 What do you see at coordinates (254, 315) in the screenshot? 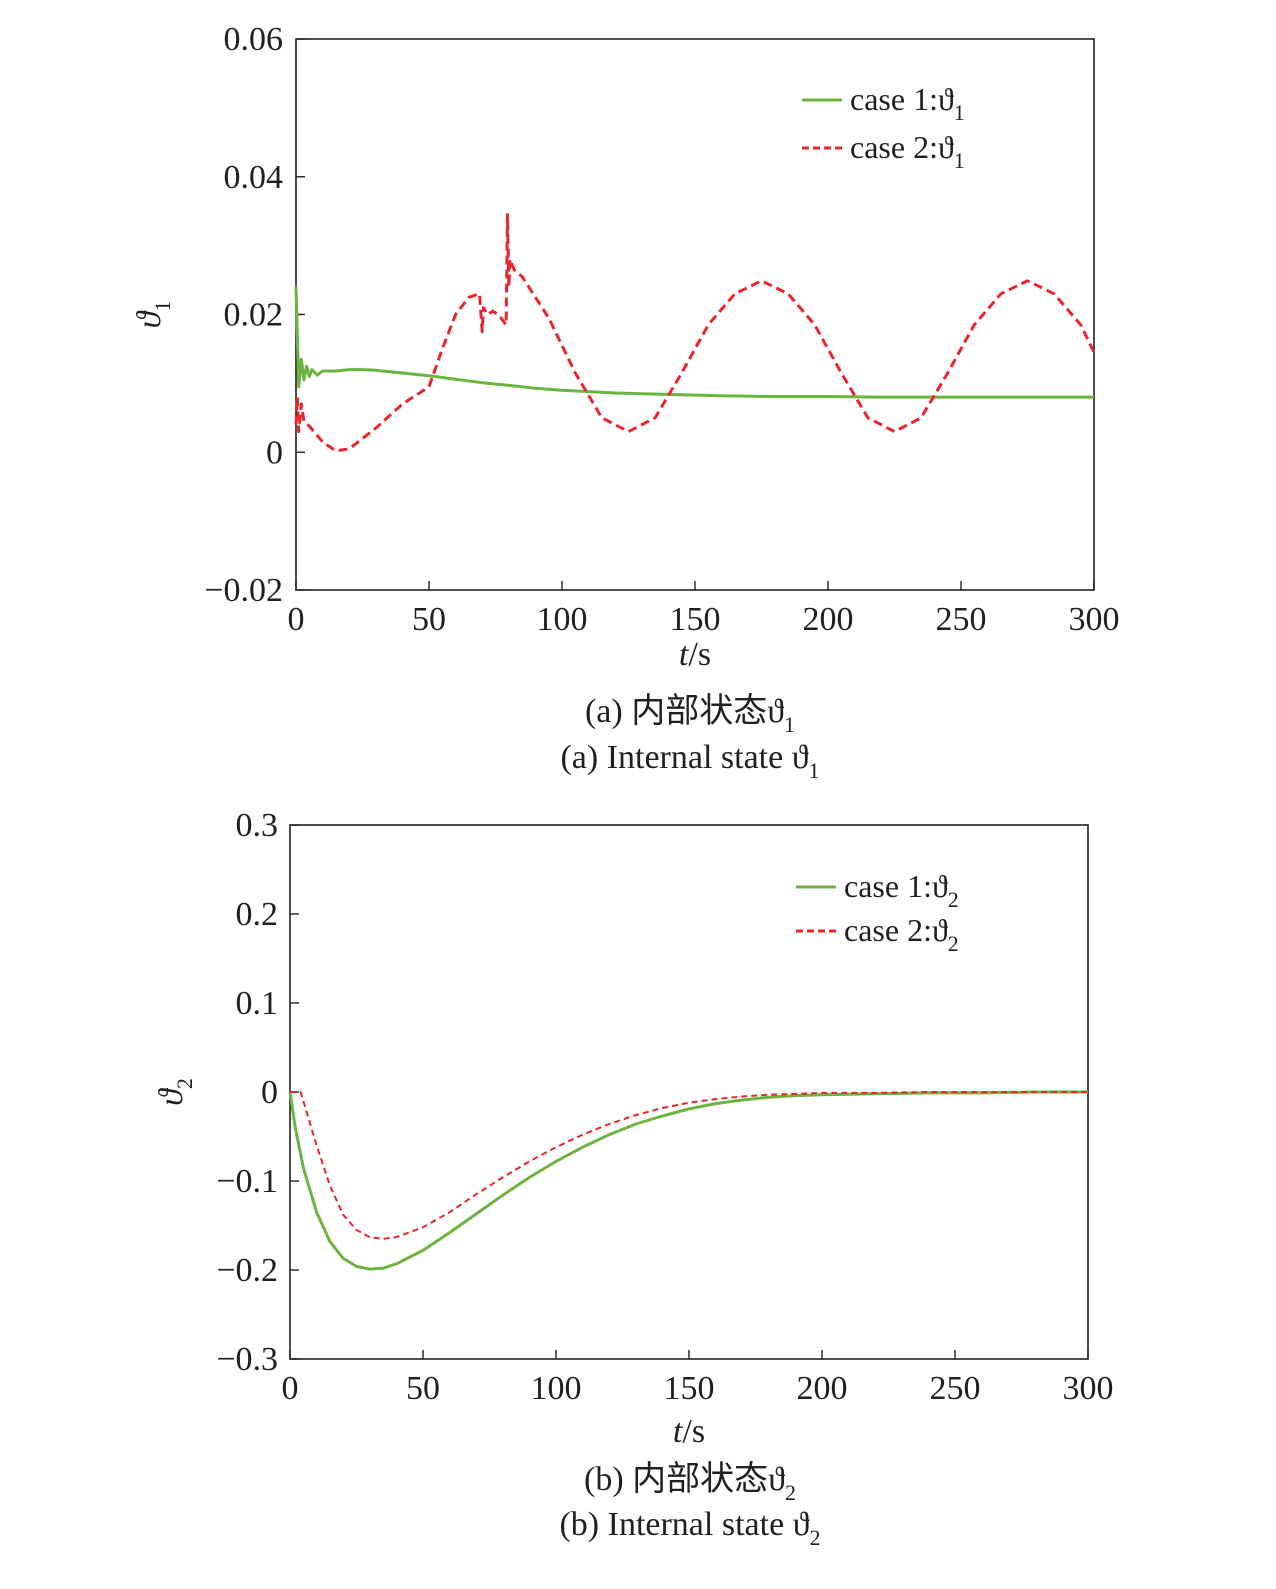
I see `y-tick-label: 0.02` at bounding box center [254, 315].